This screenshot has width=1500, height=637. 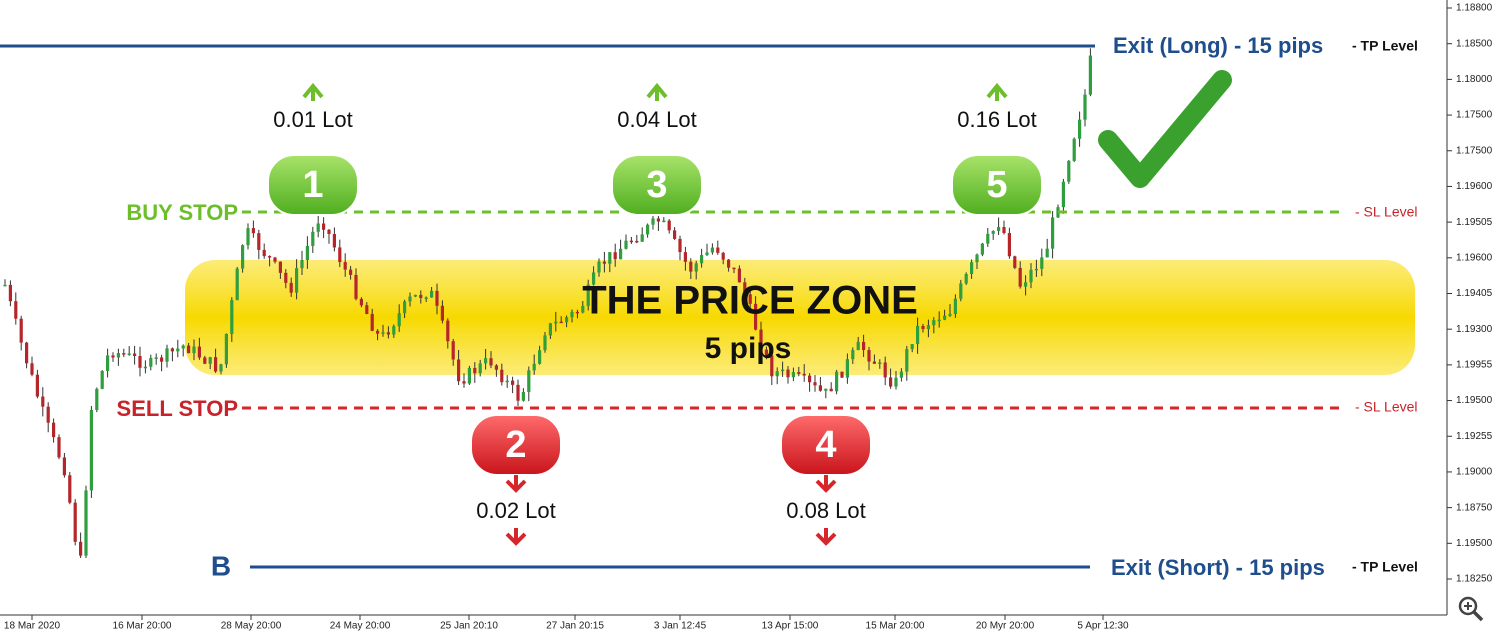 I want to click on y-tick-label: 1.19500, so click(x=1474, y=543).